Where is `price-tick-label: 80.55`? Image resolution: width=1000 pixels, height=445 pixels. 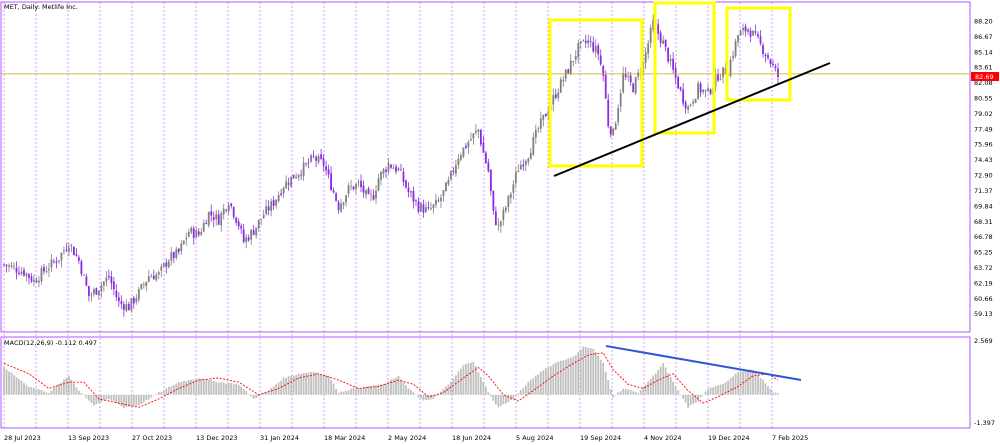
price-tick-label: 80.55 is located at coordinates (983, 99).